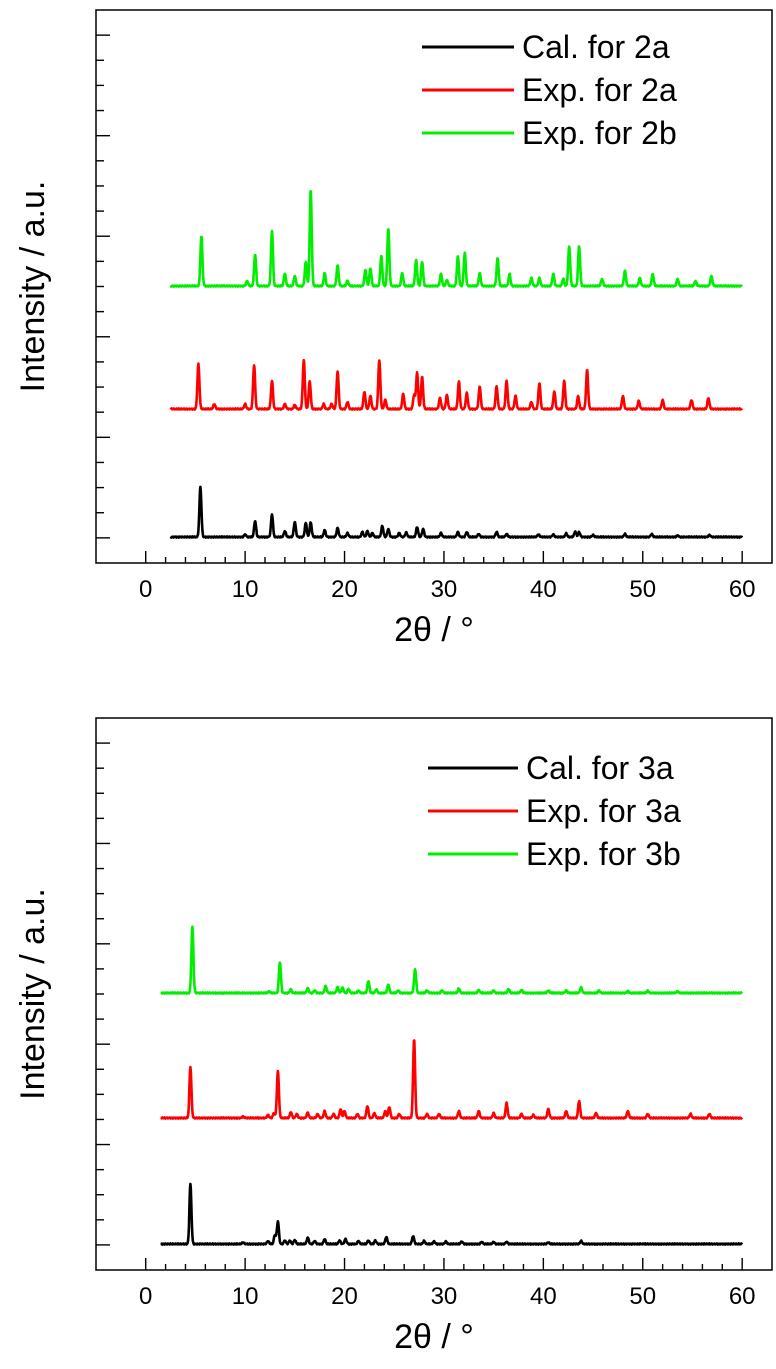 The width and height of the screenshot is (776, 1369). I want to click on legend-entry-1: Cal. for 2a, so click(596, 47).